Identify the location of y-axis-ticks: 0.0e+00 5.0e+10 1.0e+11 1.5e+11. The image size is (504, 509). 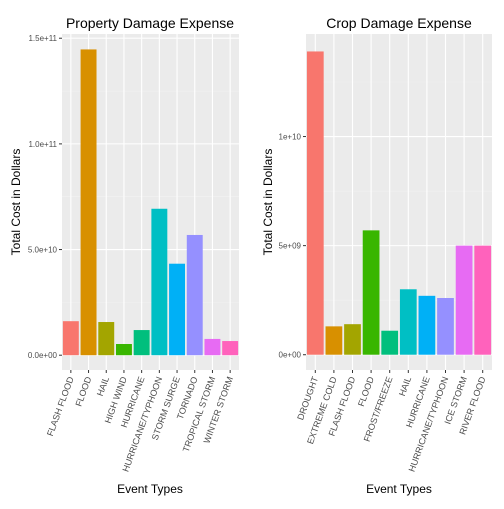
(45, 197).